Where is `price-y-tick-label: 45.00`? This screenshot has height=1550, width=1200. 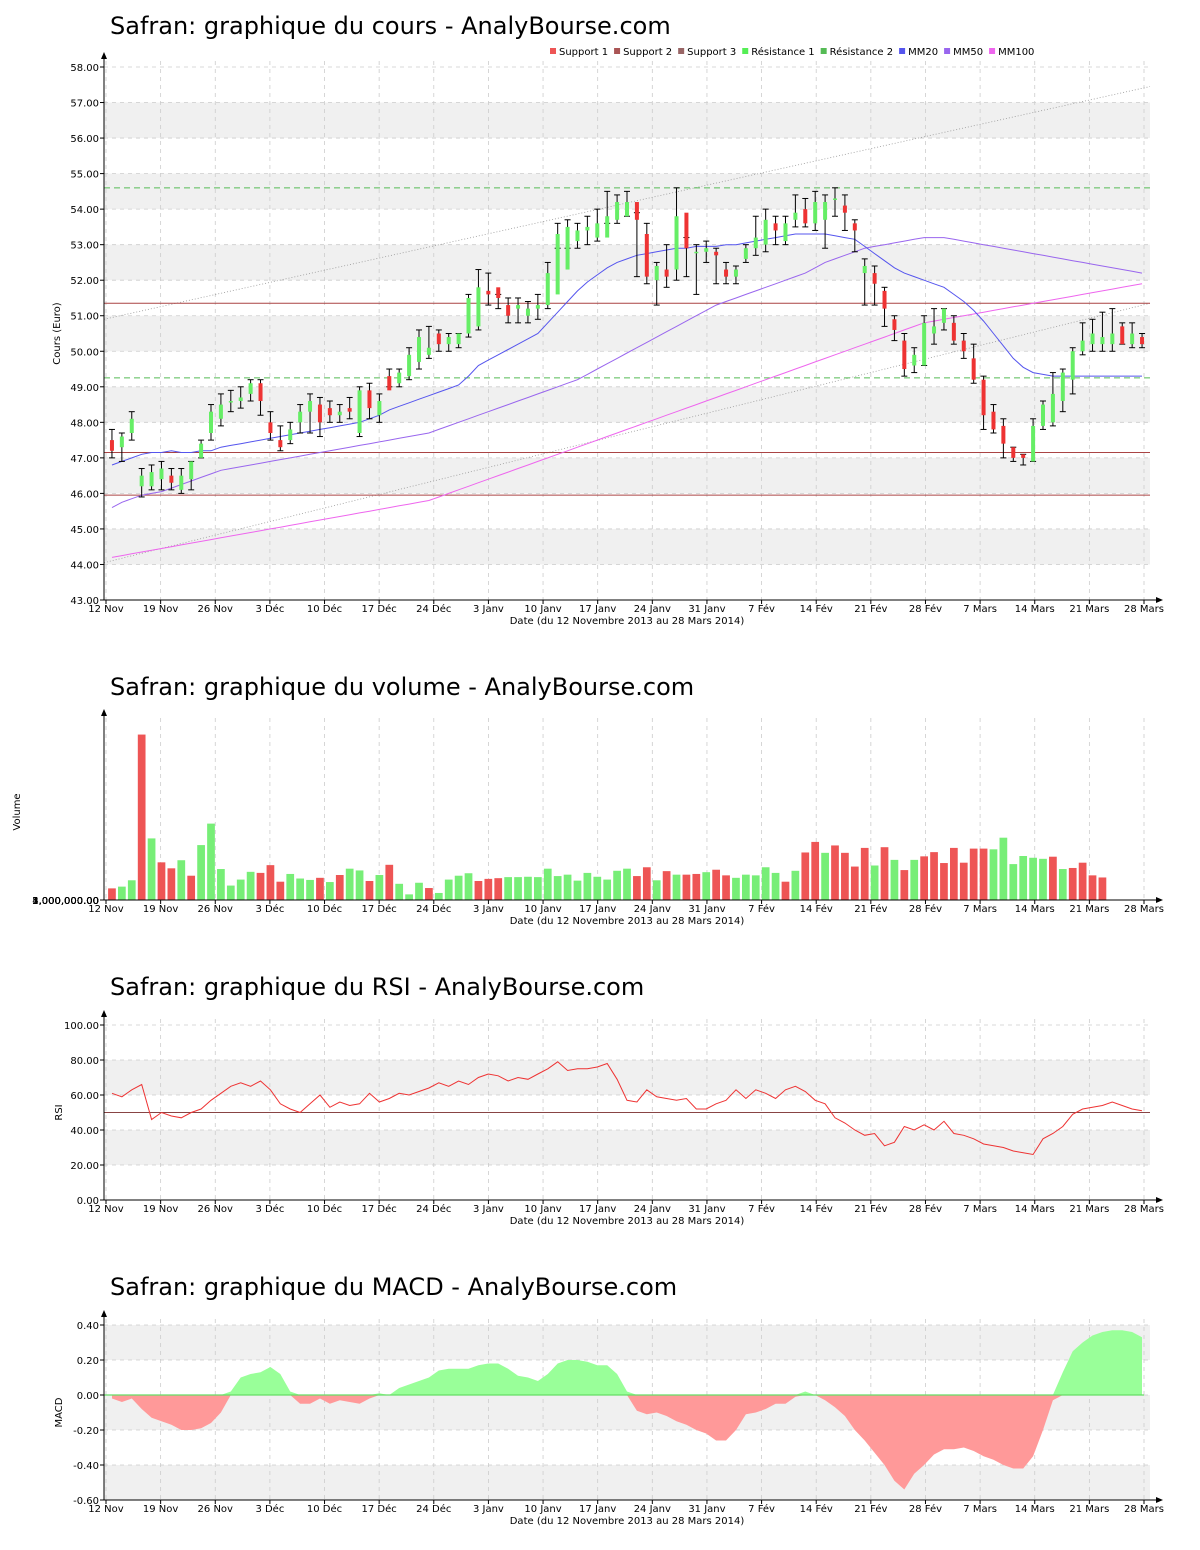 price-y-tick-label: 45.00 is located at coordinates (84, 530).